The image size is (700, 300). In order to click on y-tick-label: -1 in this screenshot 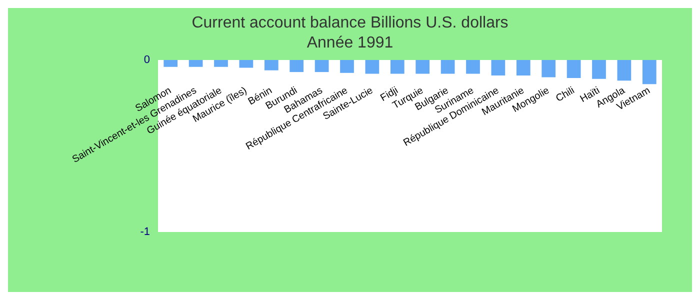, I will do `click(145, 232)`.